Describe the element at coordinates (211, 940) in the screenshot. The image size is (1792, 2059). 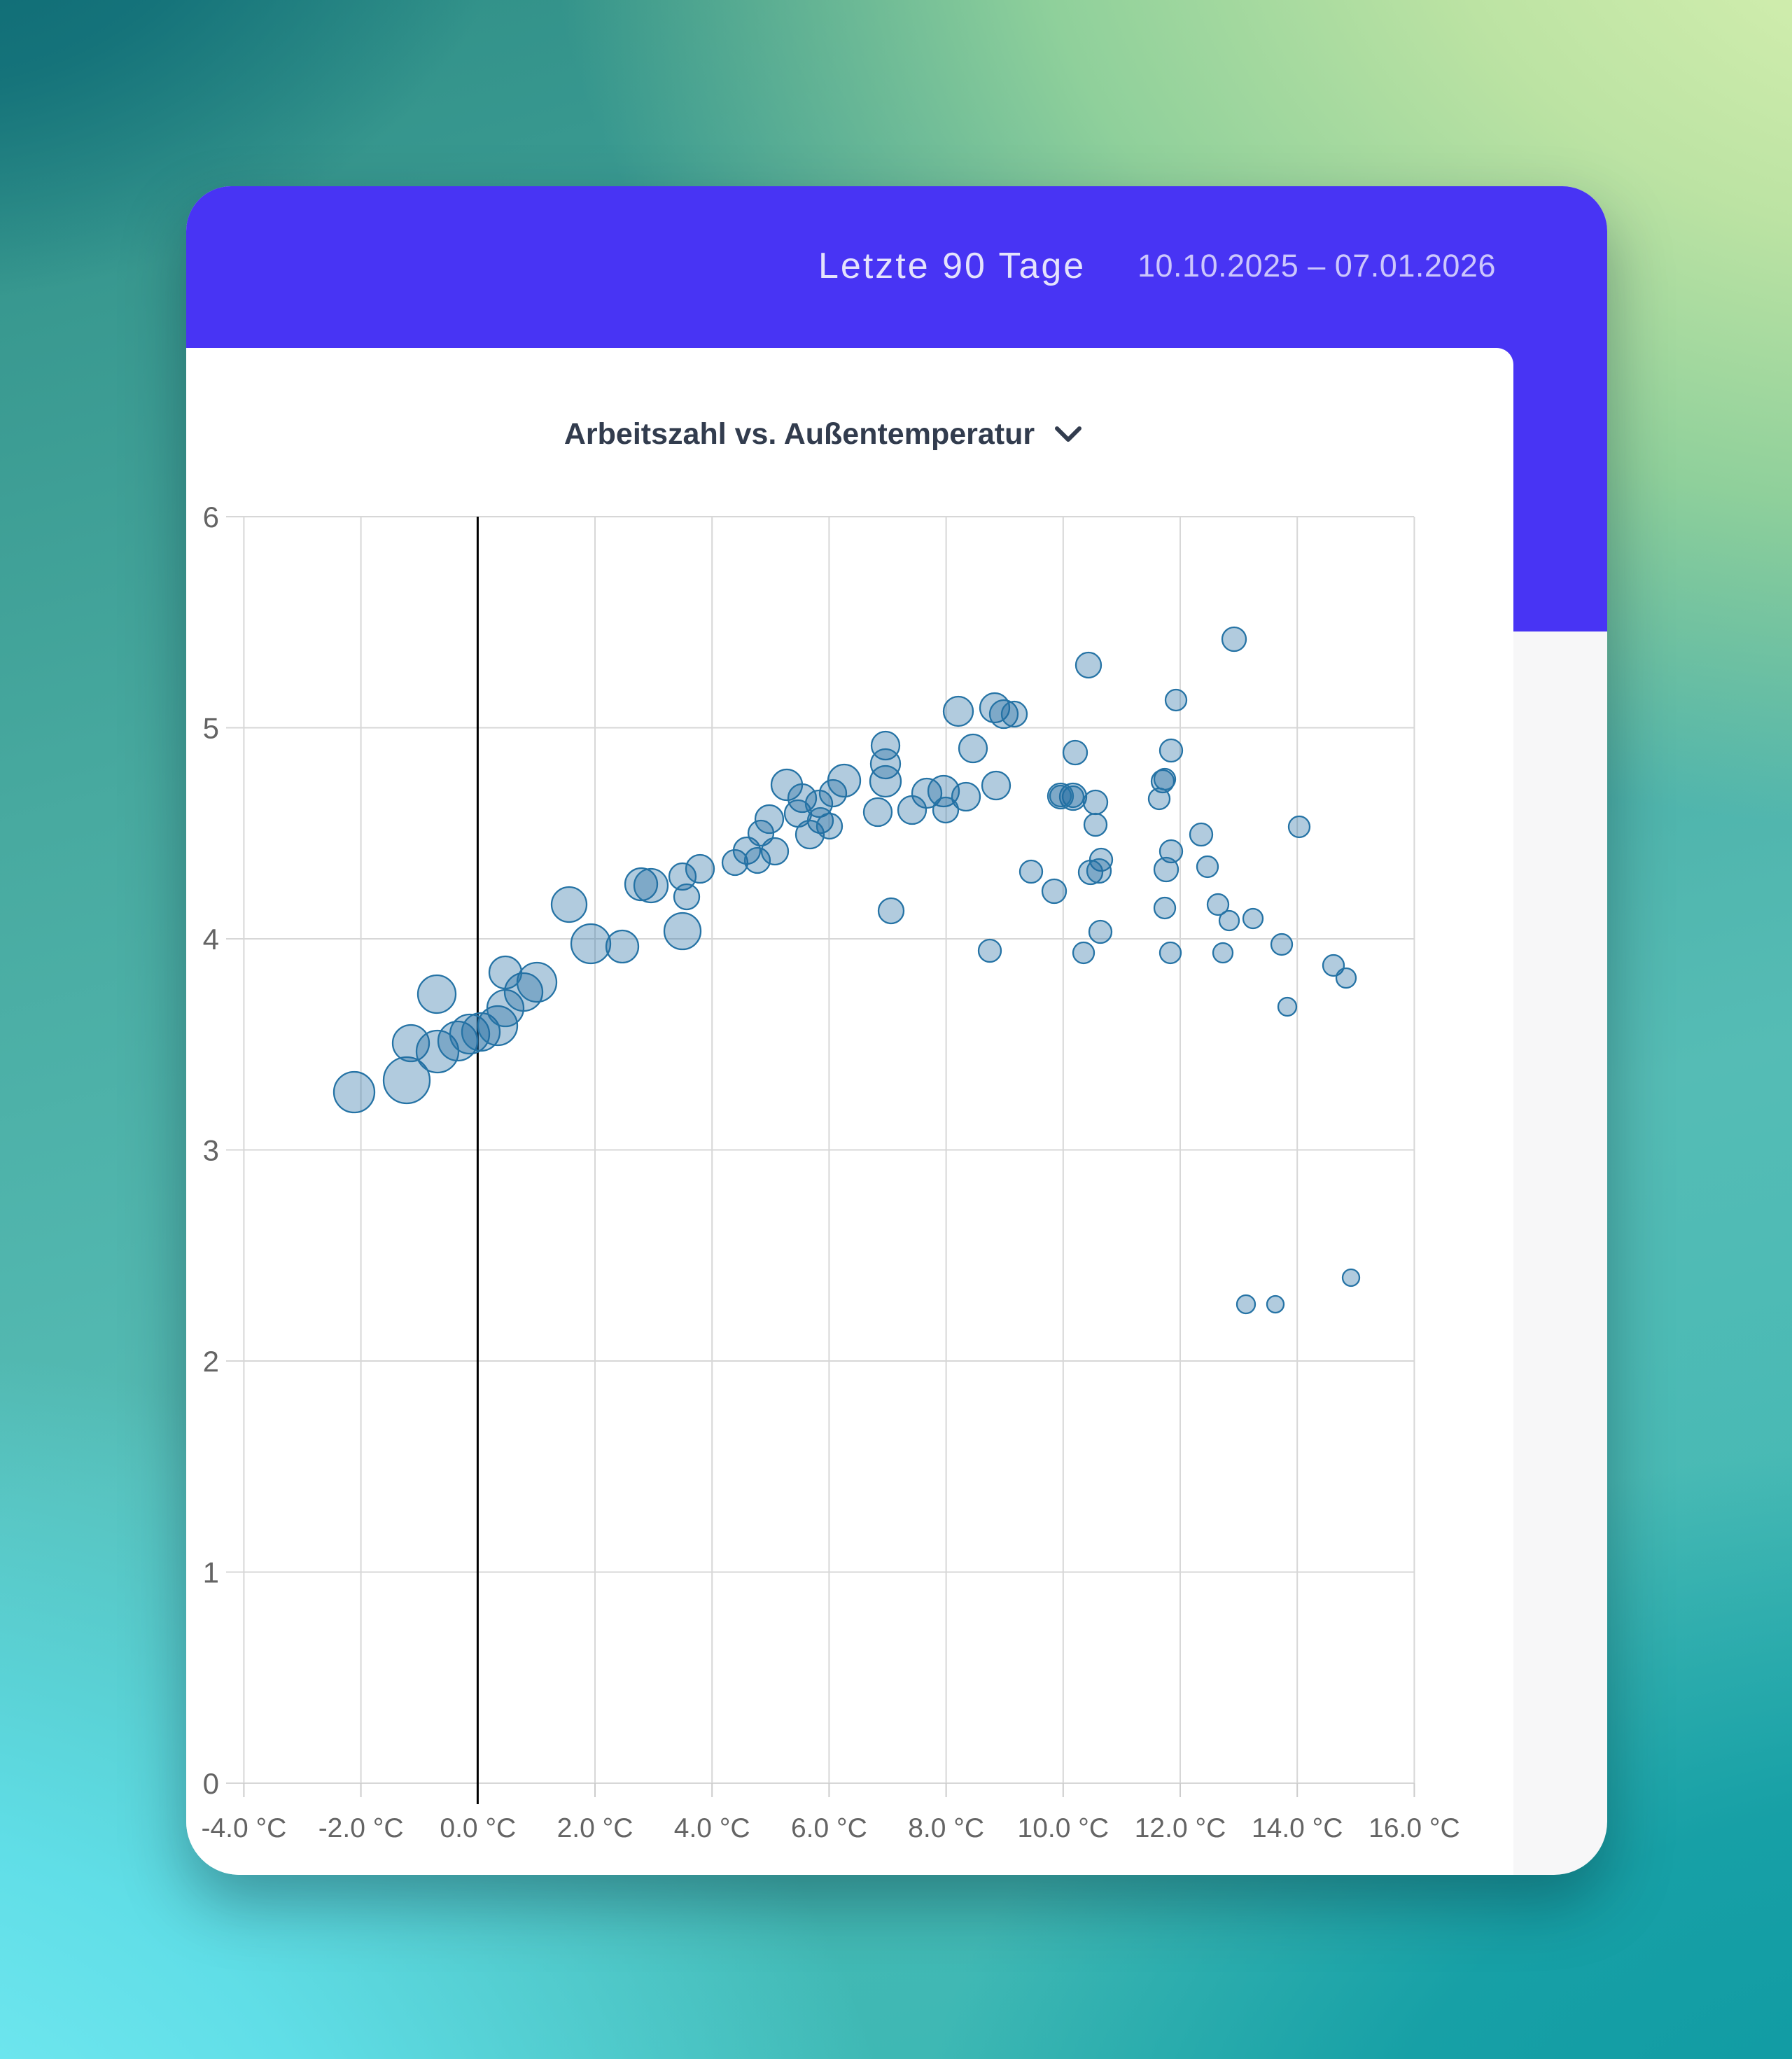
I see `svg-text: 4` at that location.